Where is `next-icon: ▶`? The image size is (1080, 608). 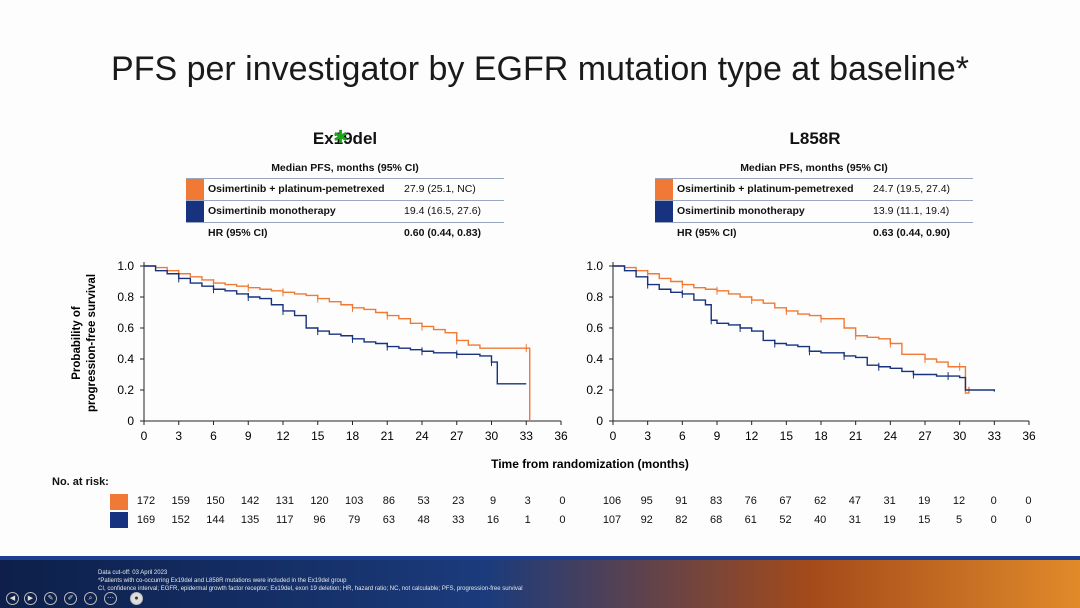 next-icon: ▶ is located at coordinates (30, 598).